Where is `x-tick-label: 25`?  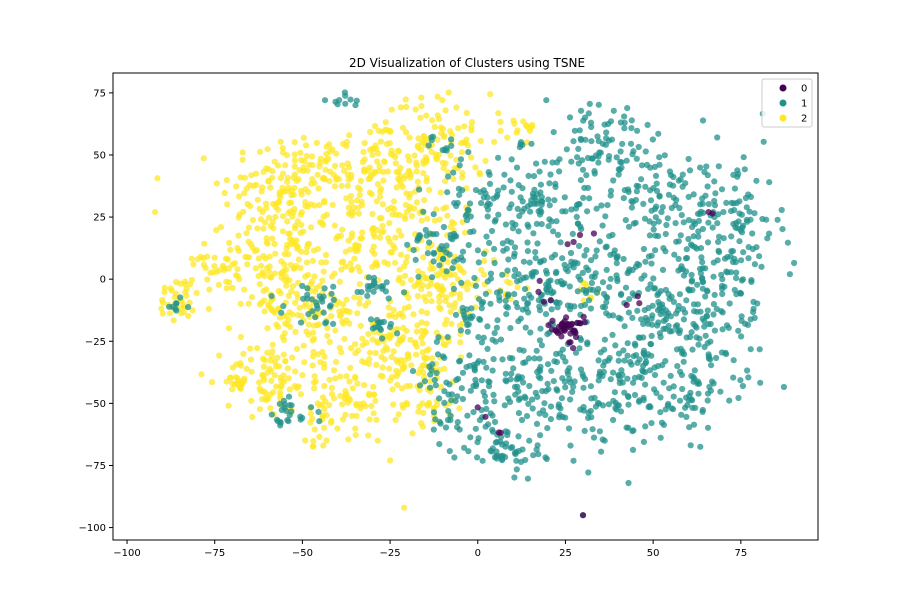 x-tick-label: 25 is located at coordinates (565, 553).